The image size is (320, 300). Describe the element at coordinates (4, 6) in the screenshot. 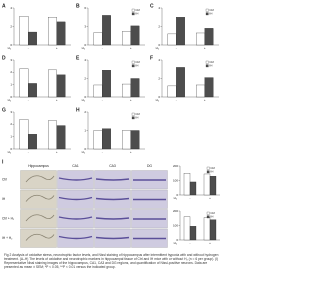

I see `panel-label: A` at that location.